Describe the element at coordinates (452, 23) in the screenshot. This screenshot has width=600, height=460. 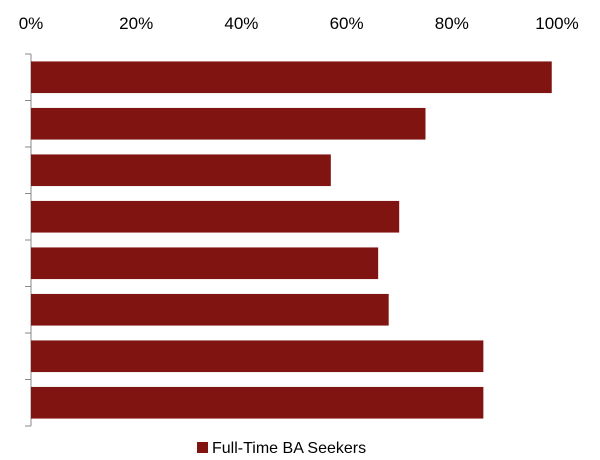
I see `x-tick-label: 80%` at that location.